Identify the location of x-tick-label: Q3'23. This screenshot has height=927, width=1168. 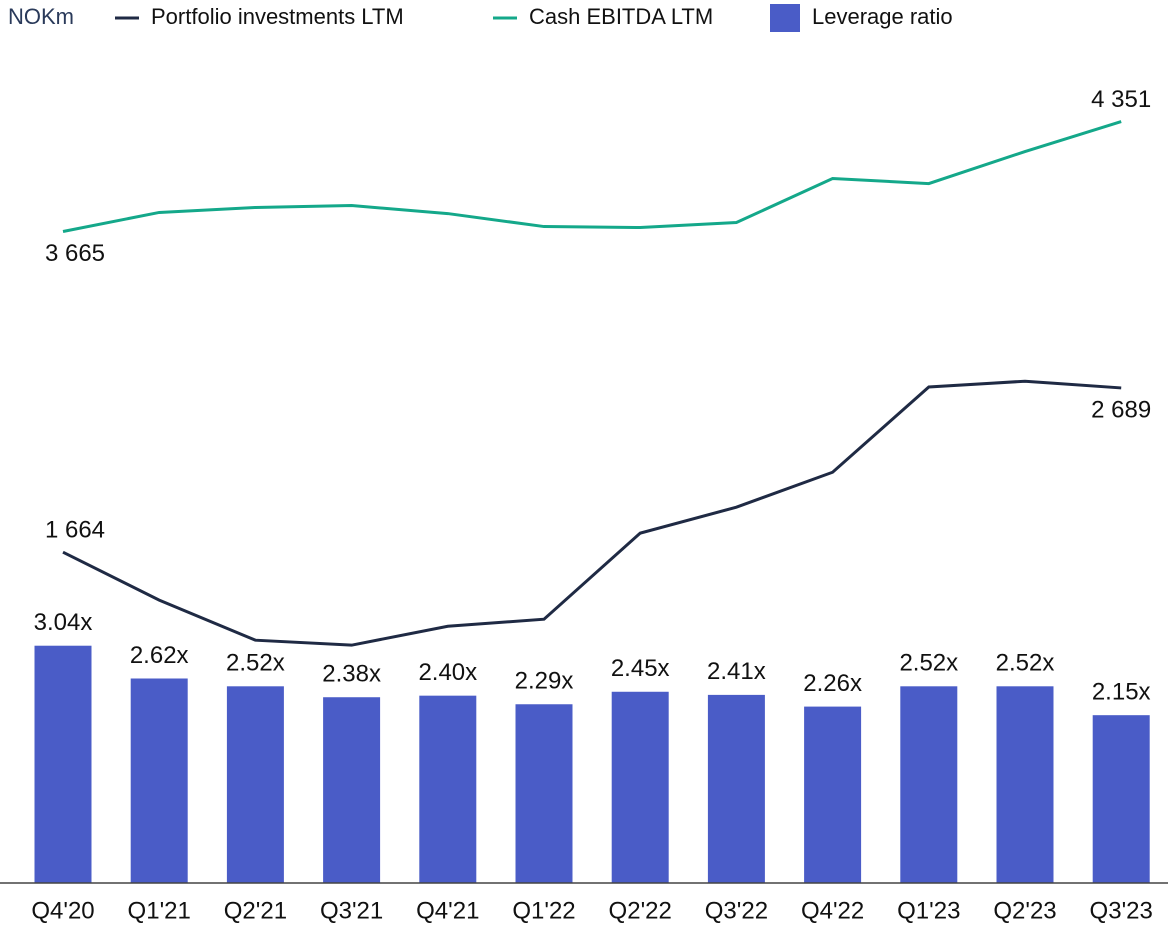
(1121, 910).